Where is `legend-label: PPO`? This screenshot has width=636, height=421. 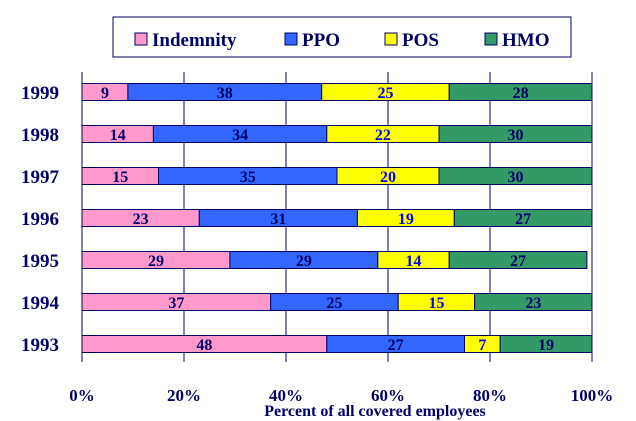
legend-label: PPO is located at coordinates (321, 40).